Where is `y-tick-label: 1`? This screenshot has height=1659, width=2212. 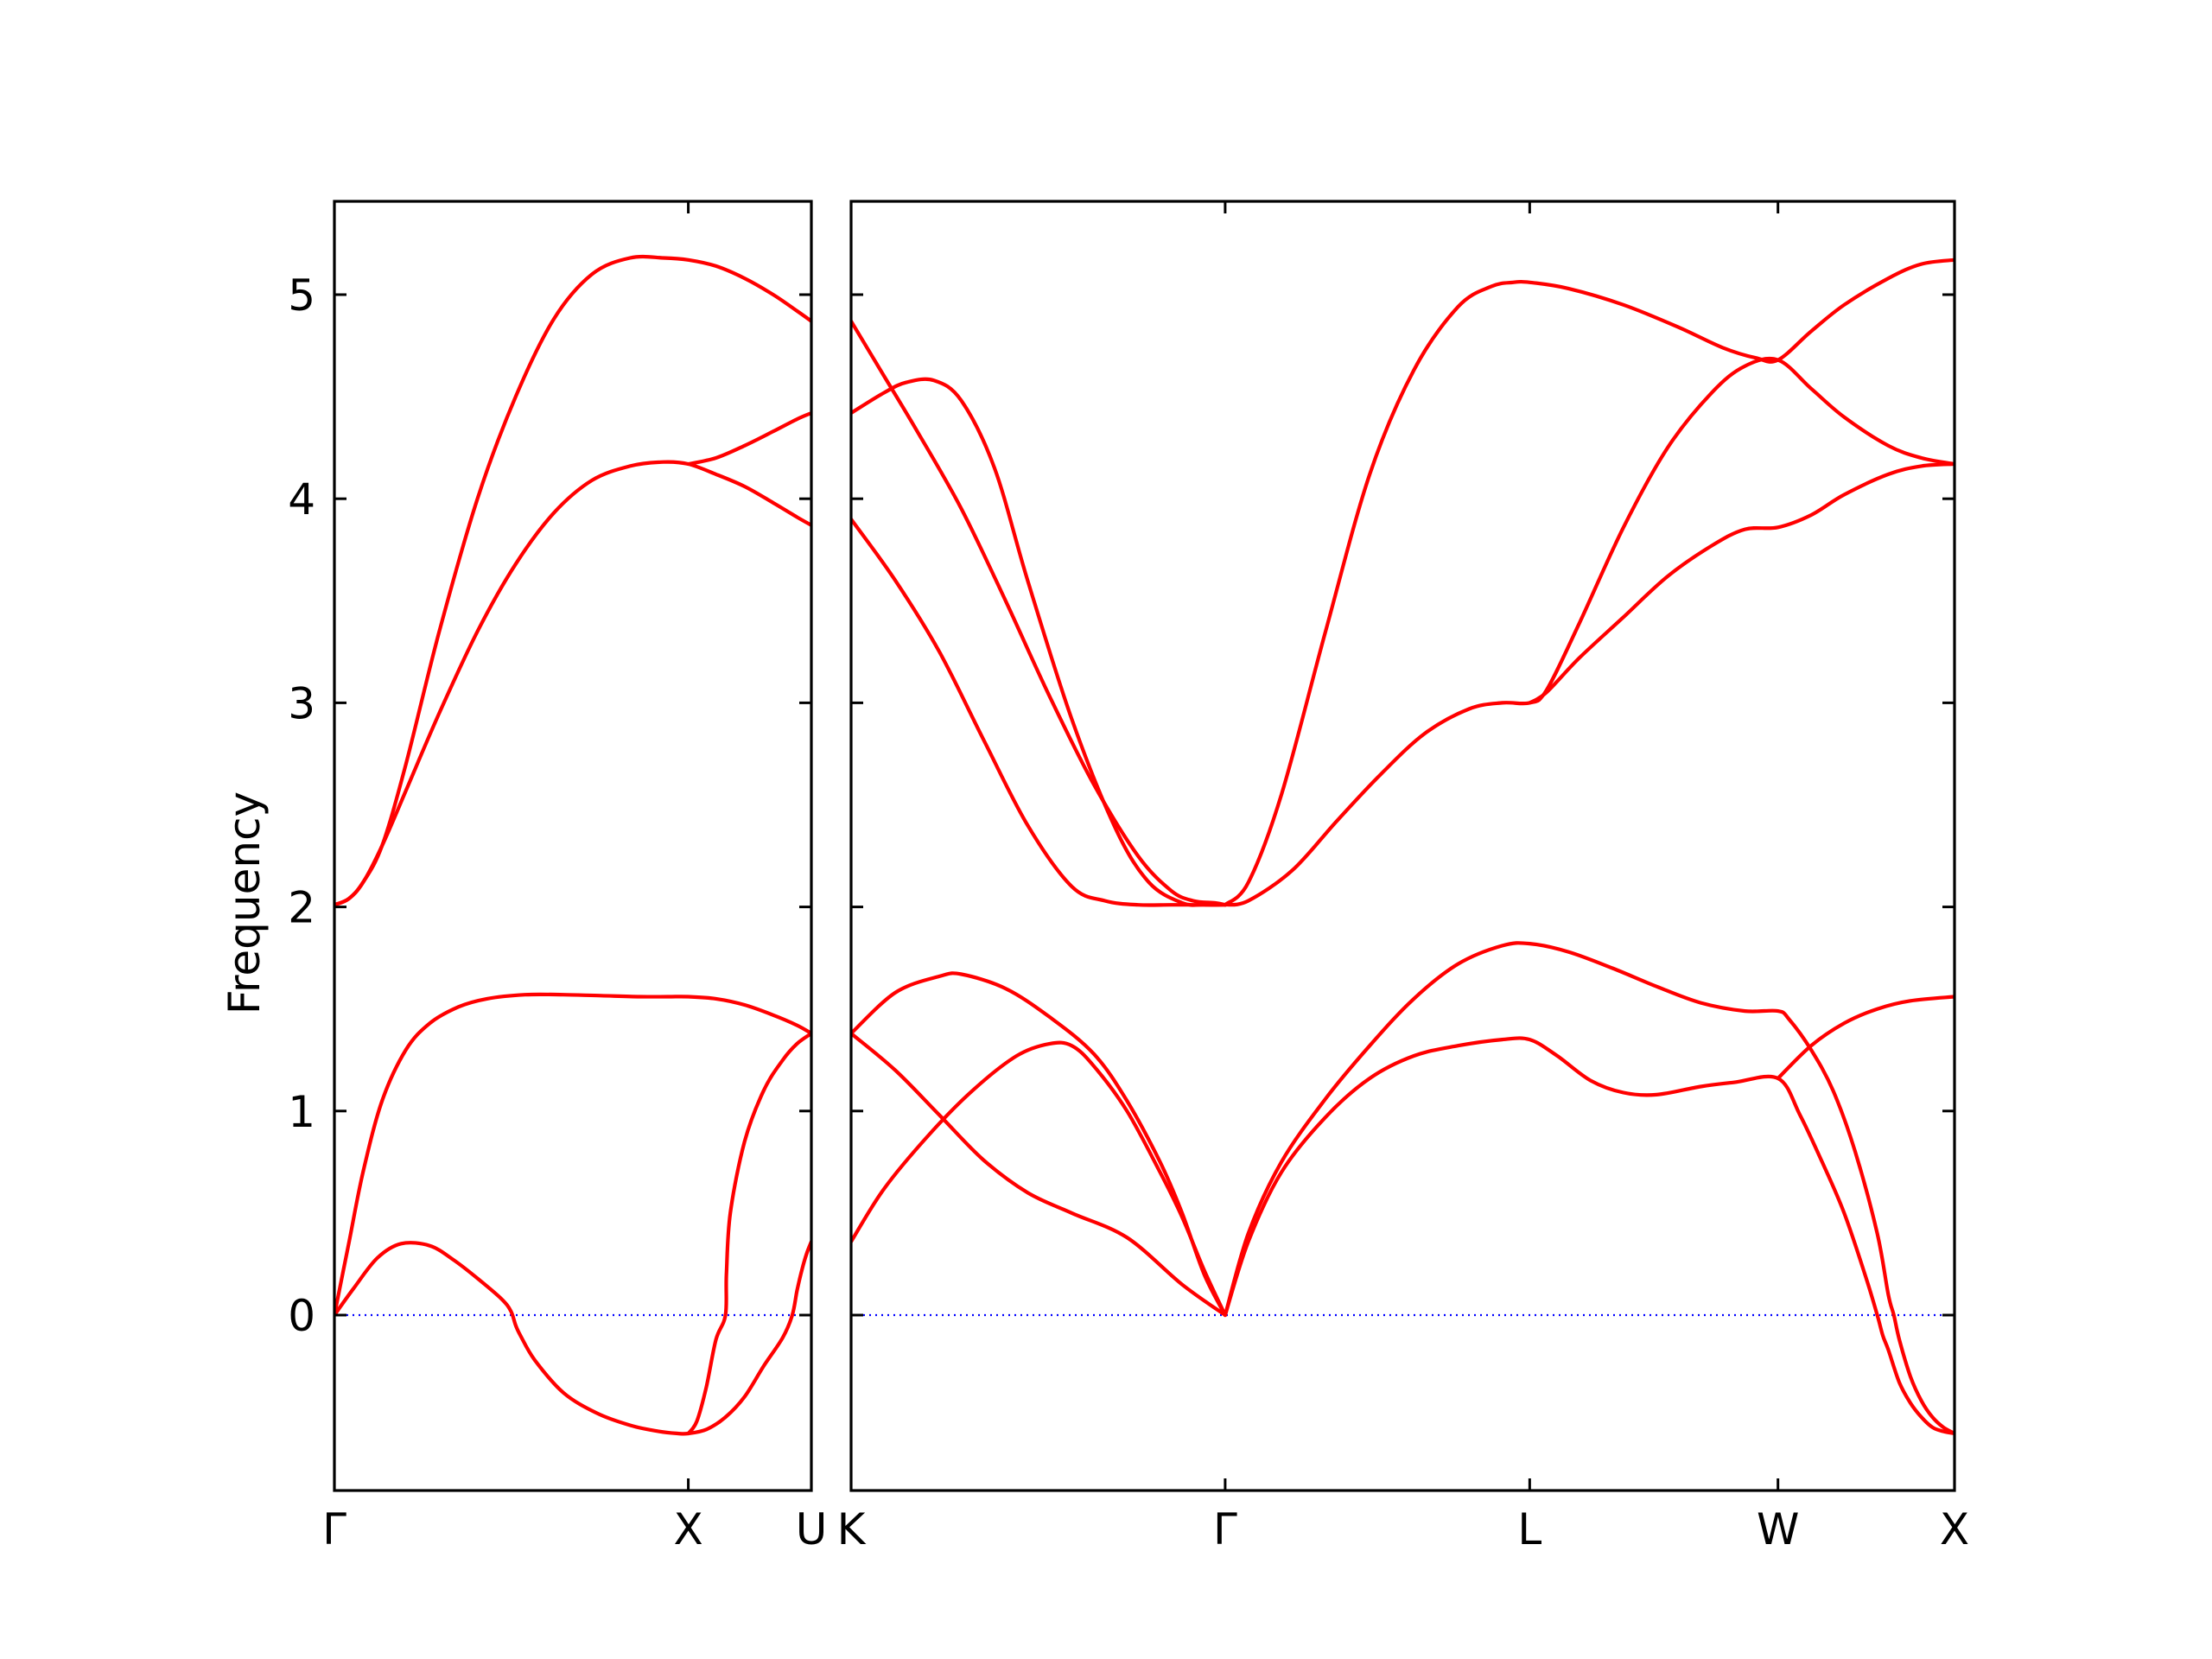 y-tick-label: 1 is located at coordinates (301, 1112).